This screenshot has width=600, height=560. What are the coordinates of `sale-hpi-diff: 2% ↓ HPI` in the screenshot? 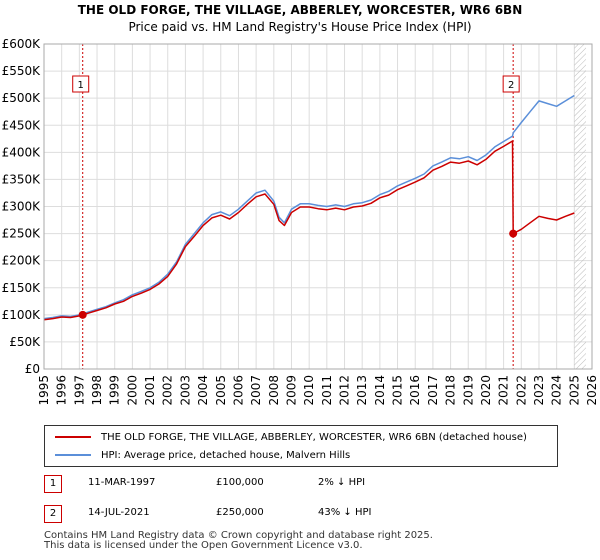 It's located at (342, 482).